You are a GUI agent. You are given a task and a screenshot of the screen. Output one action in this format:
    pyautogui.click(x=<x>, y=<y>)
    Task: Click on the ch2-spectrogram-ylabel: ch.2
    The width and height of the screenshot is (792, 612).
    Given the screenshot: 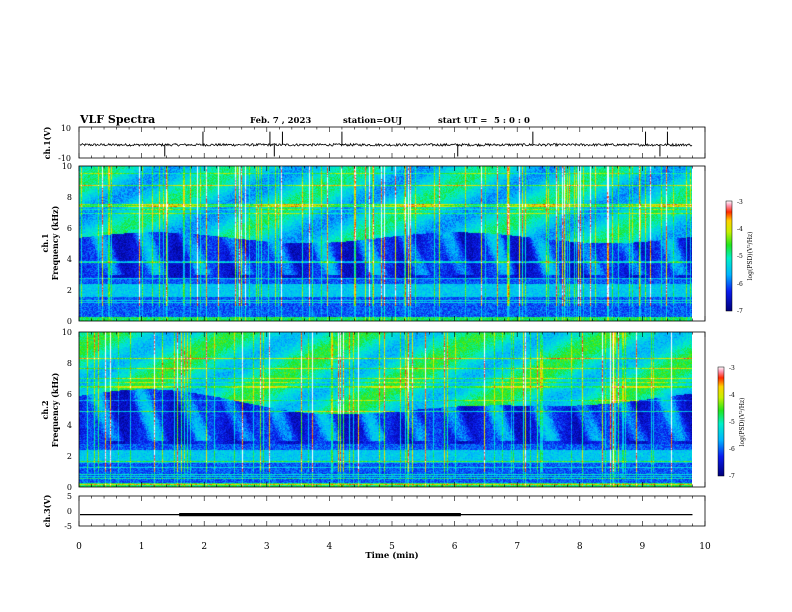 What is the action you would take?
    pyautogui.click(x=45, y=409)
    